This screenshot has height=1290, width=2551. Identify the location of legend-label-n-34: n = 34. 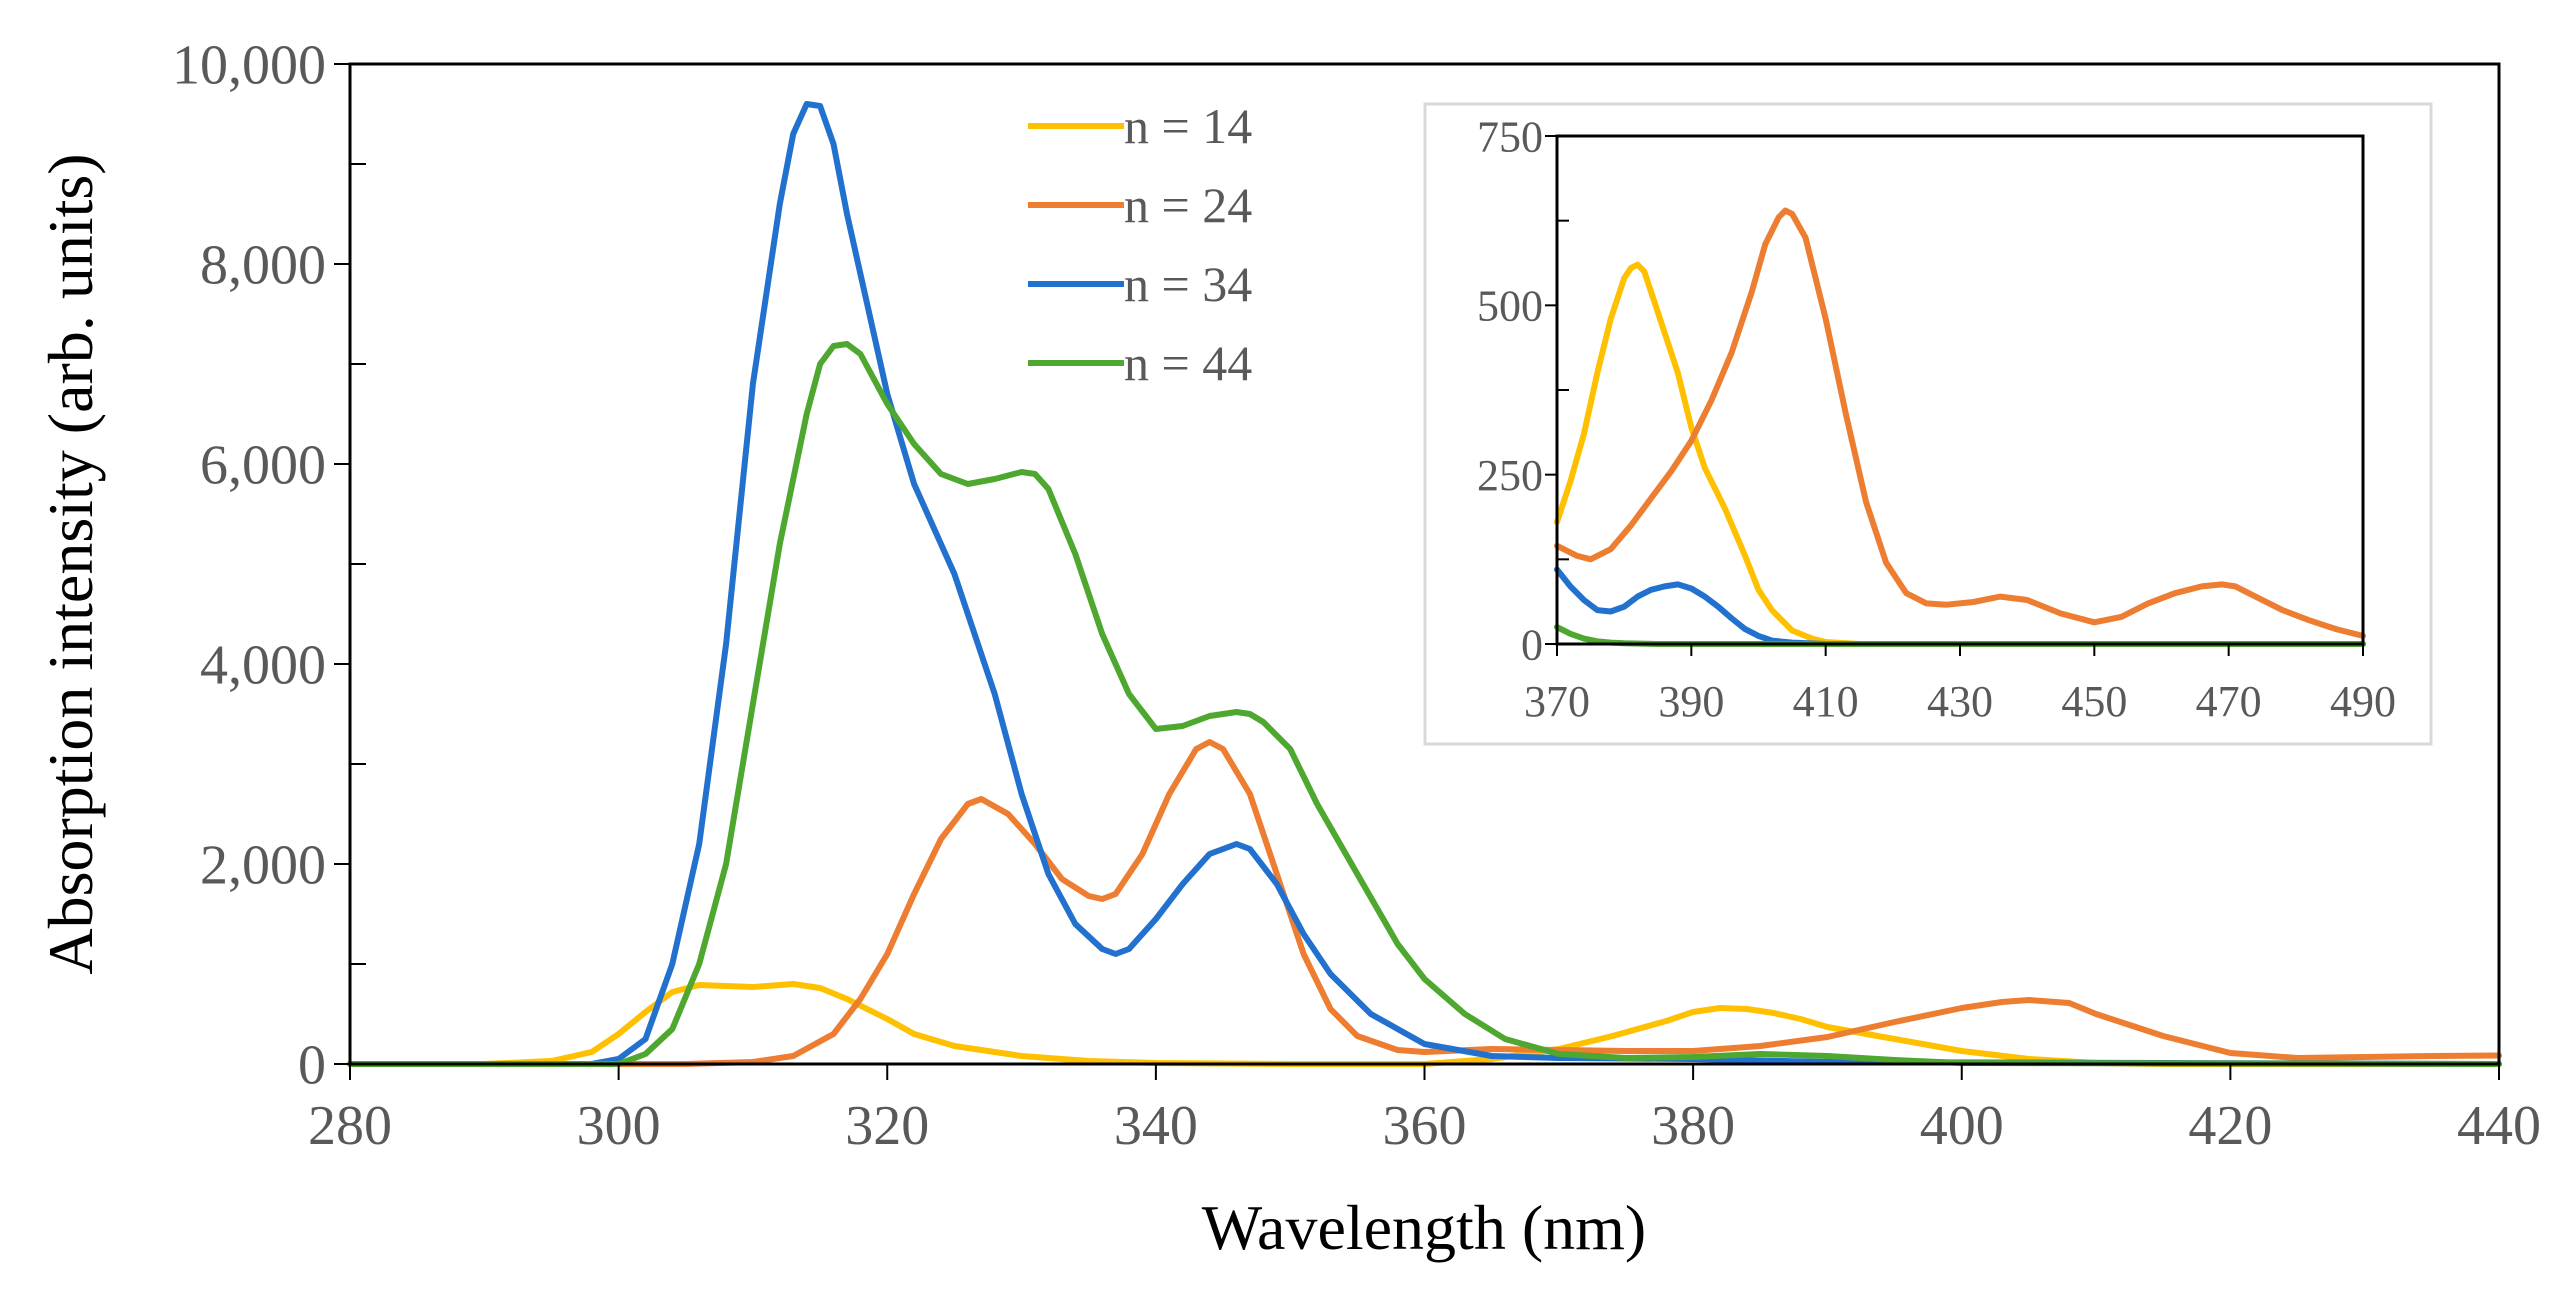
(1188, 284).